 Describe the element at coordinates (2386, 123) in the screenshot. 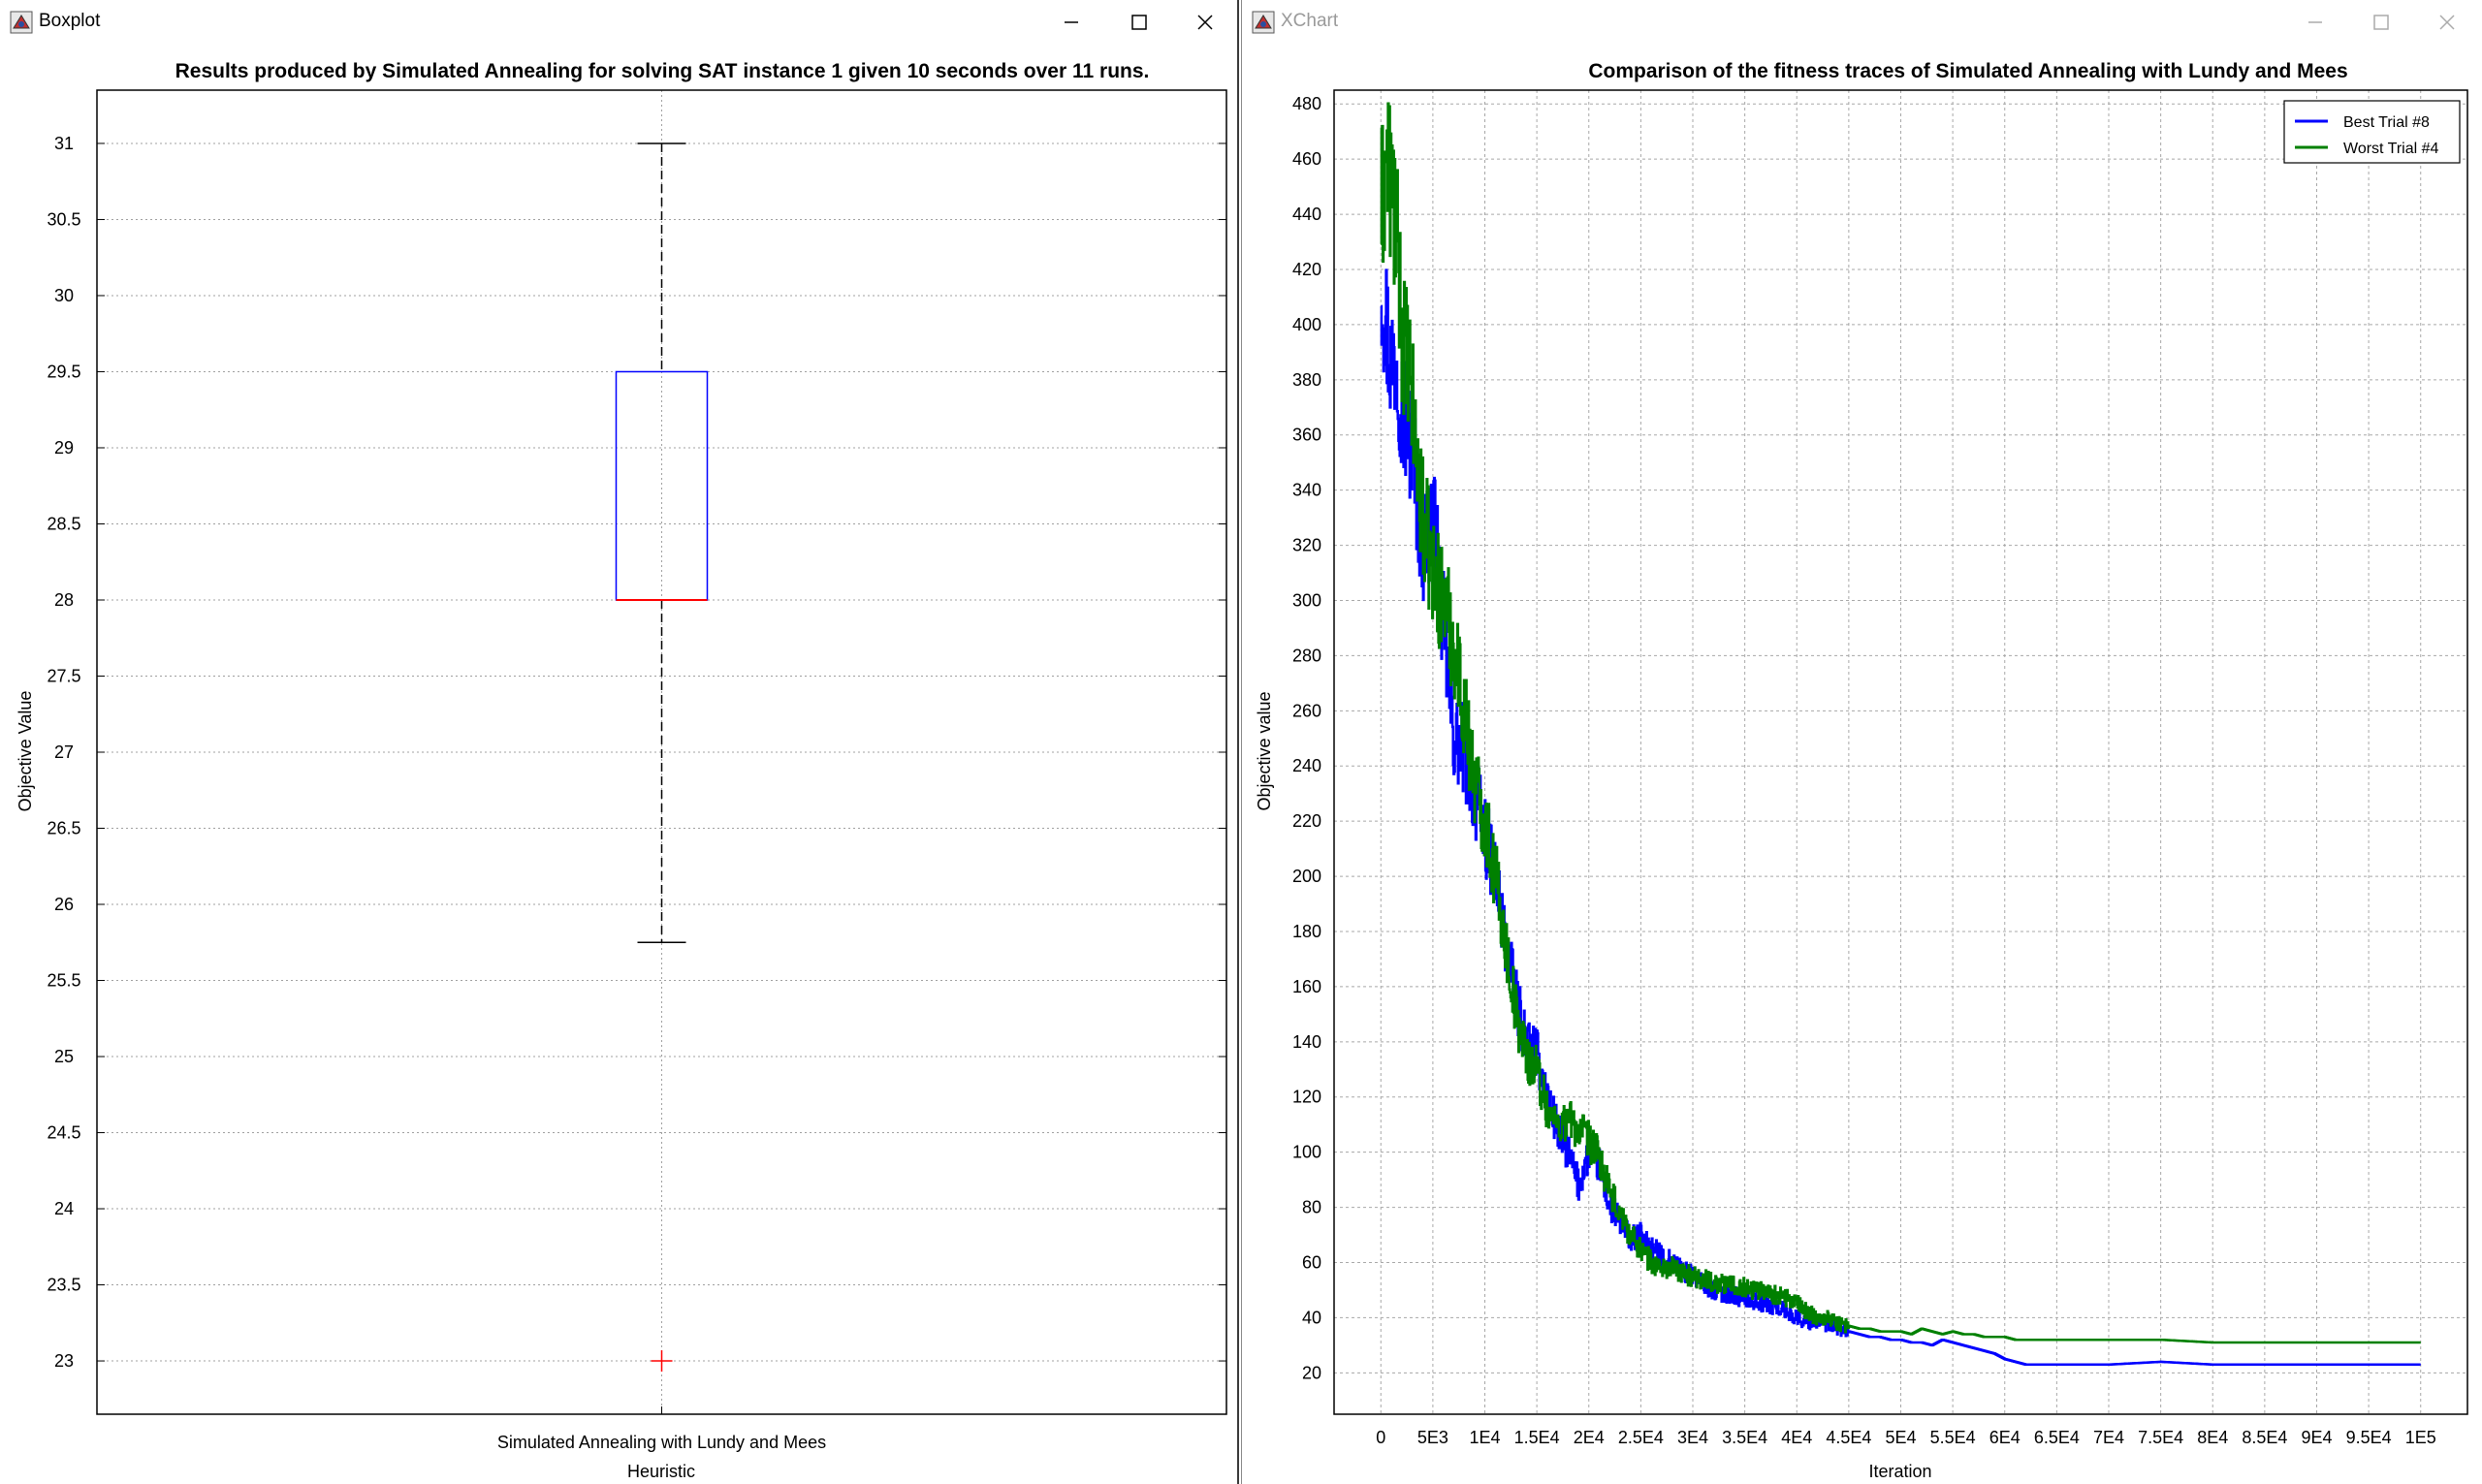

I see `legend-label: Best Trial #8` at that location.